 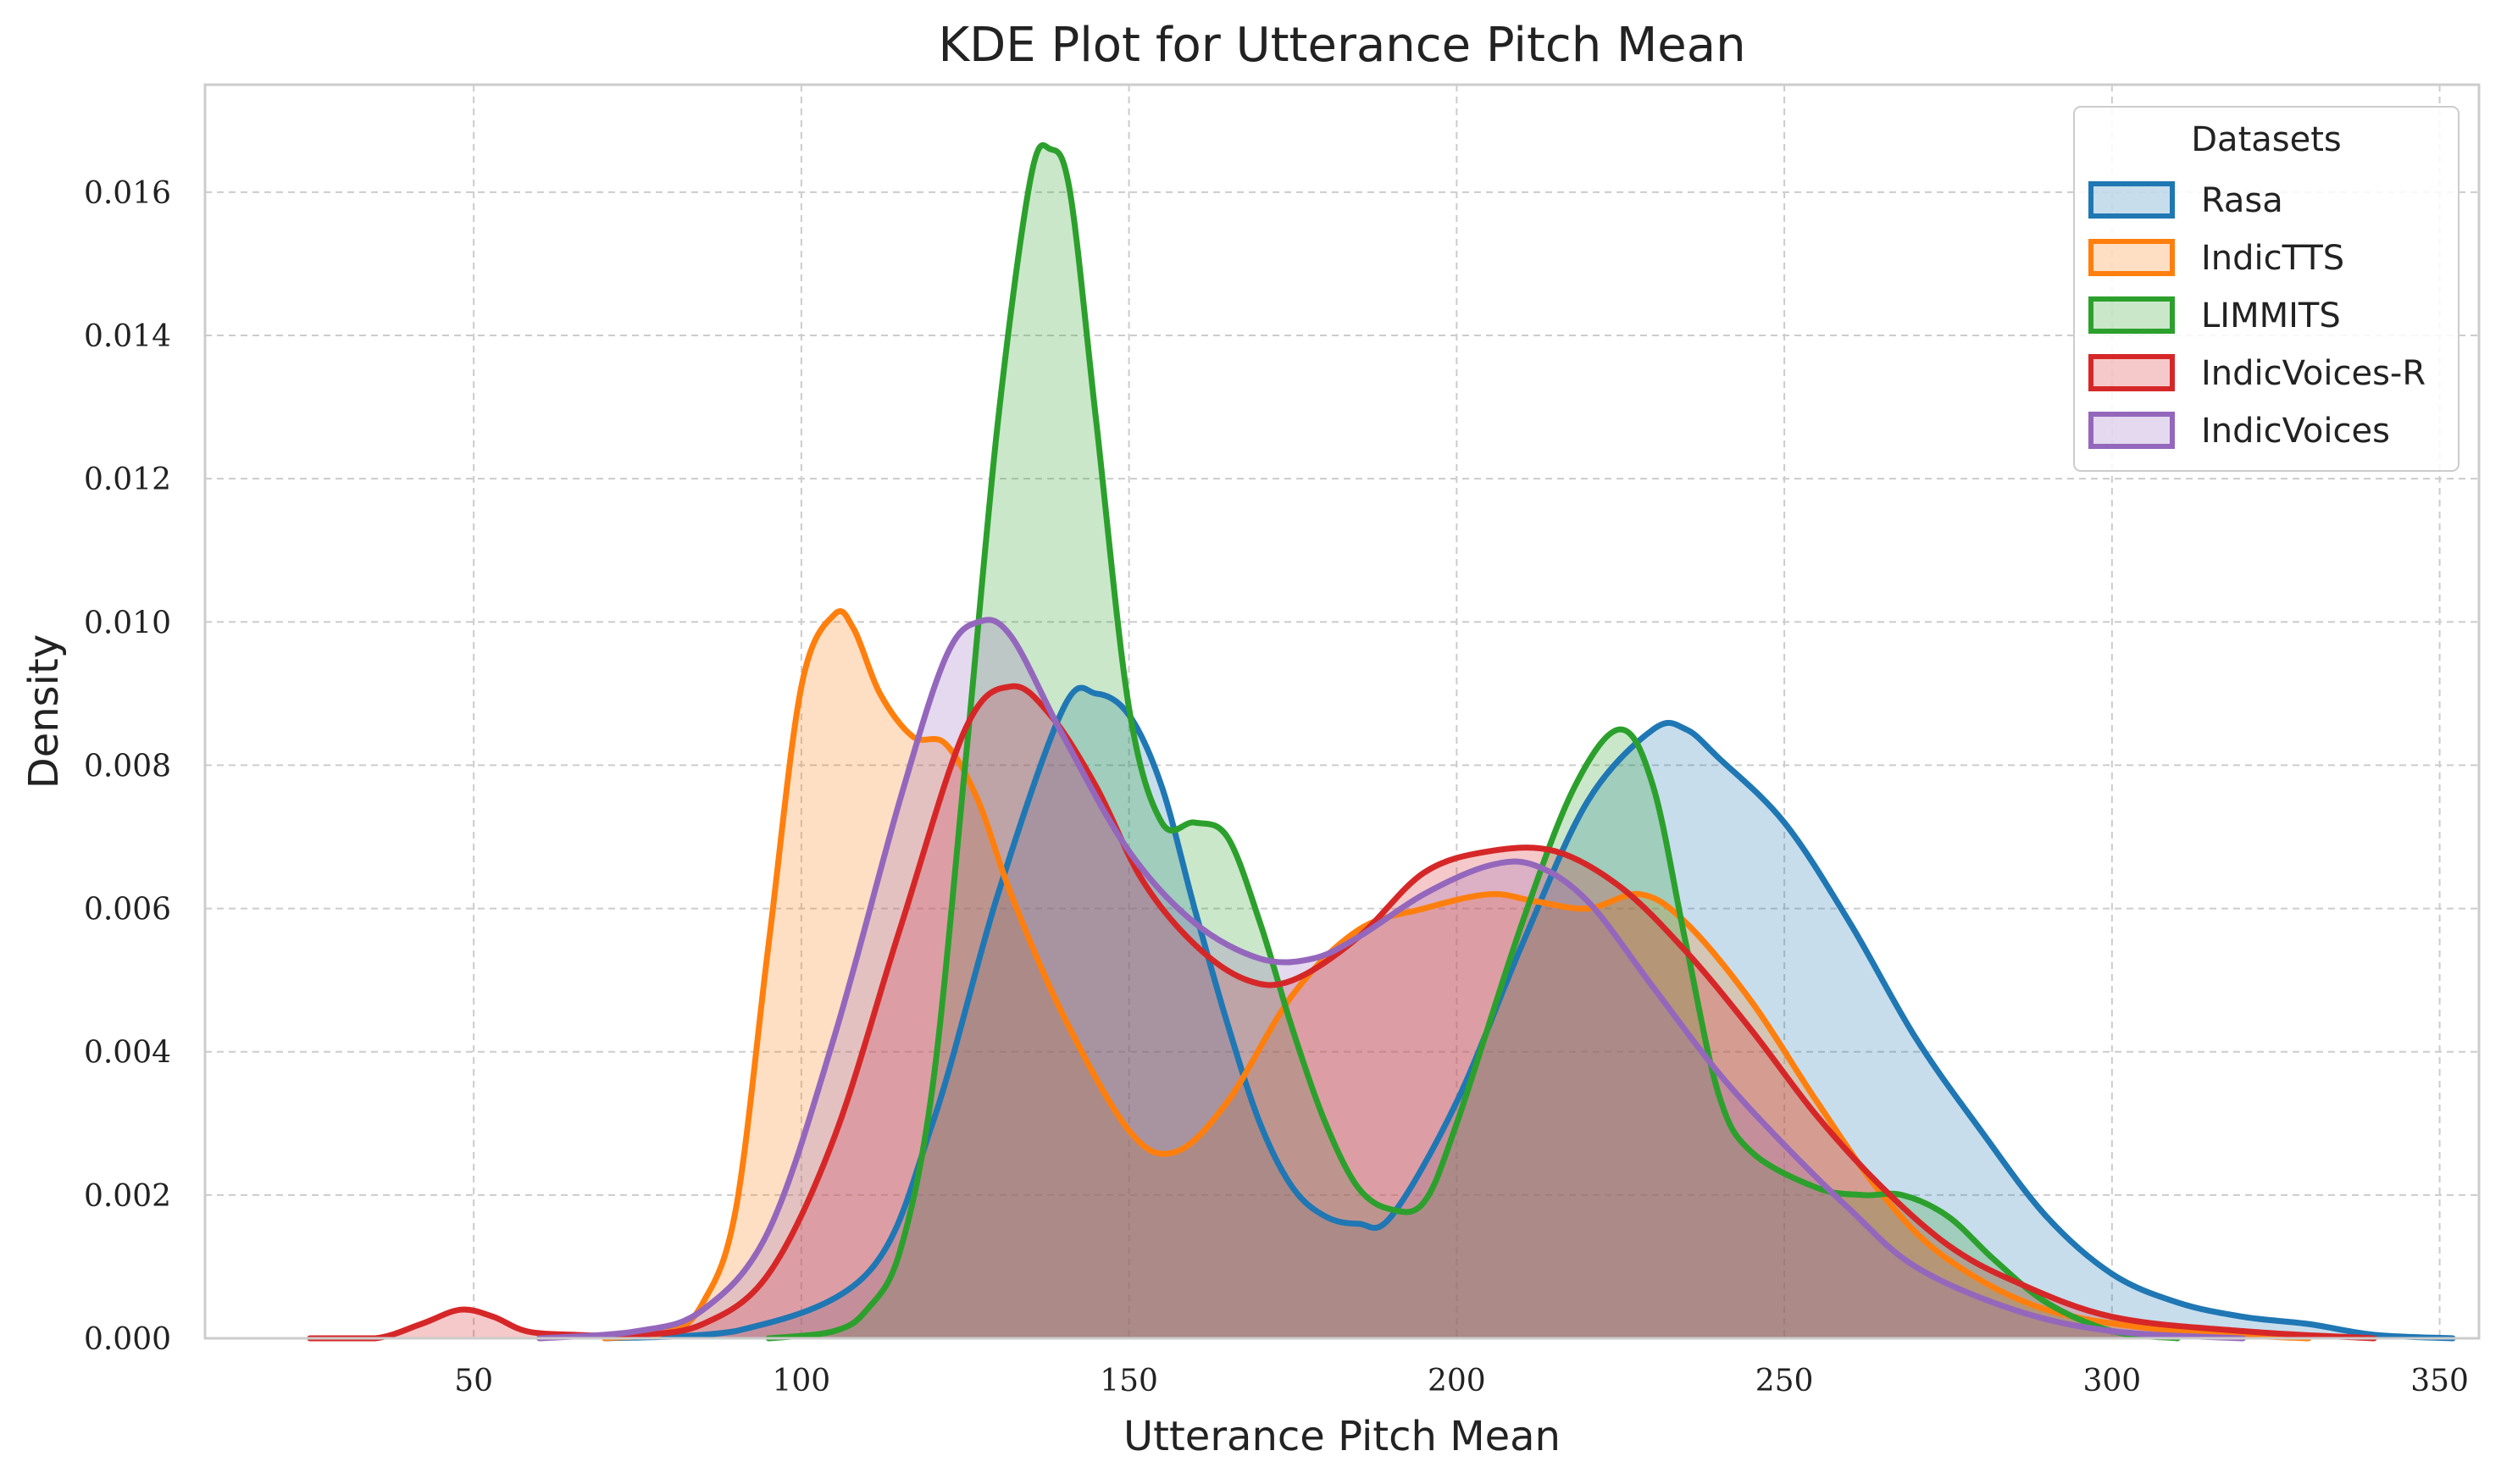 I want to click on legend-item-indicvoices-r: IndicVoices-R, so click(x=2257, y=373).